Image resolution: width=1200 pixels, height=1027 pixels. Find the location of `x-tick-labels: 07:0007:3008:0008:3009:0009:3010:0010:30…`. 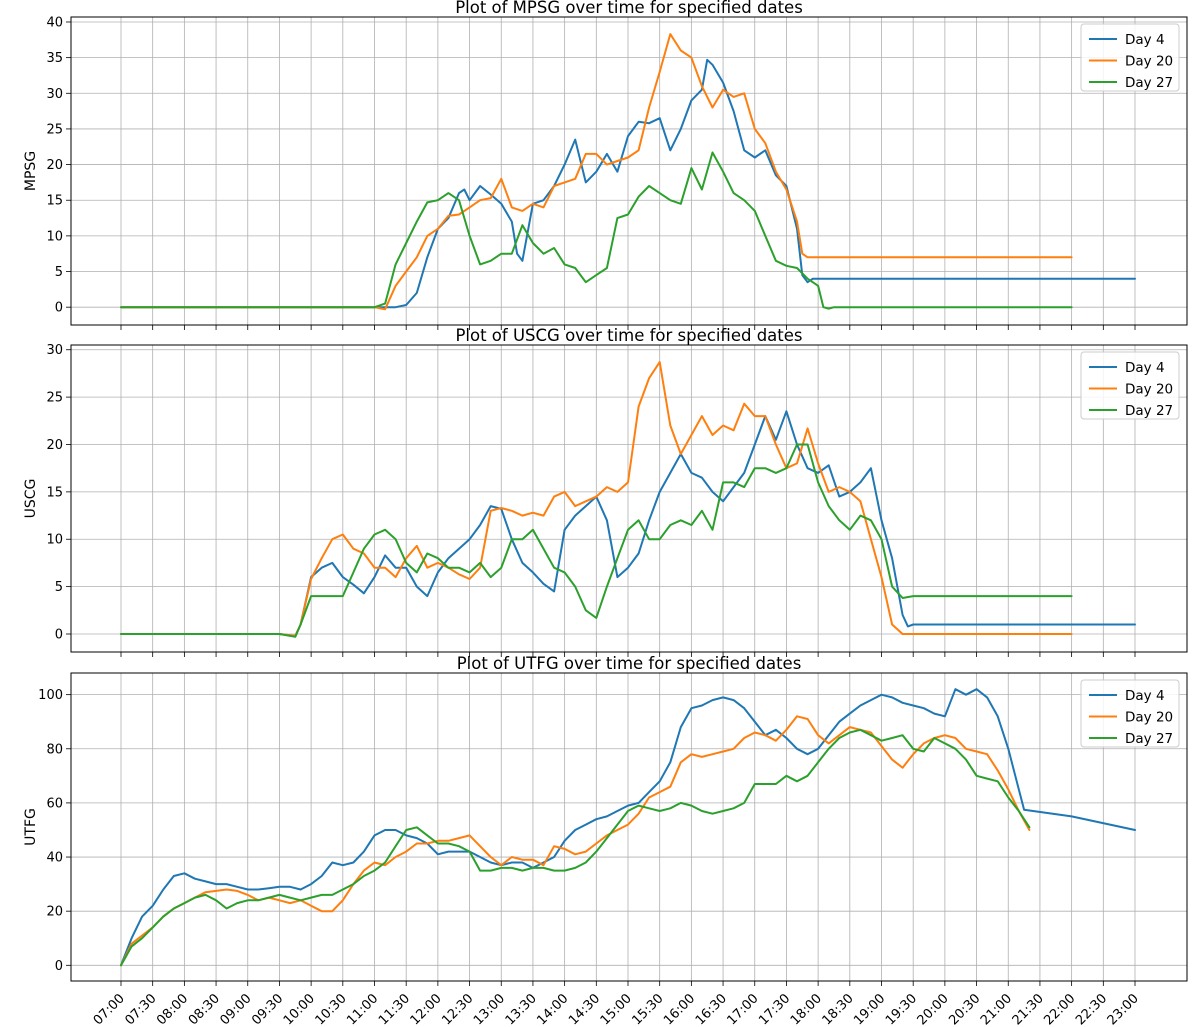

x-tick-labels: 07:0007:3008:0008:3009:0009:3010:0010:30… is located at coordinates (616, 1009).